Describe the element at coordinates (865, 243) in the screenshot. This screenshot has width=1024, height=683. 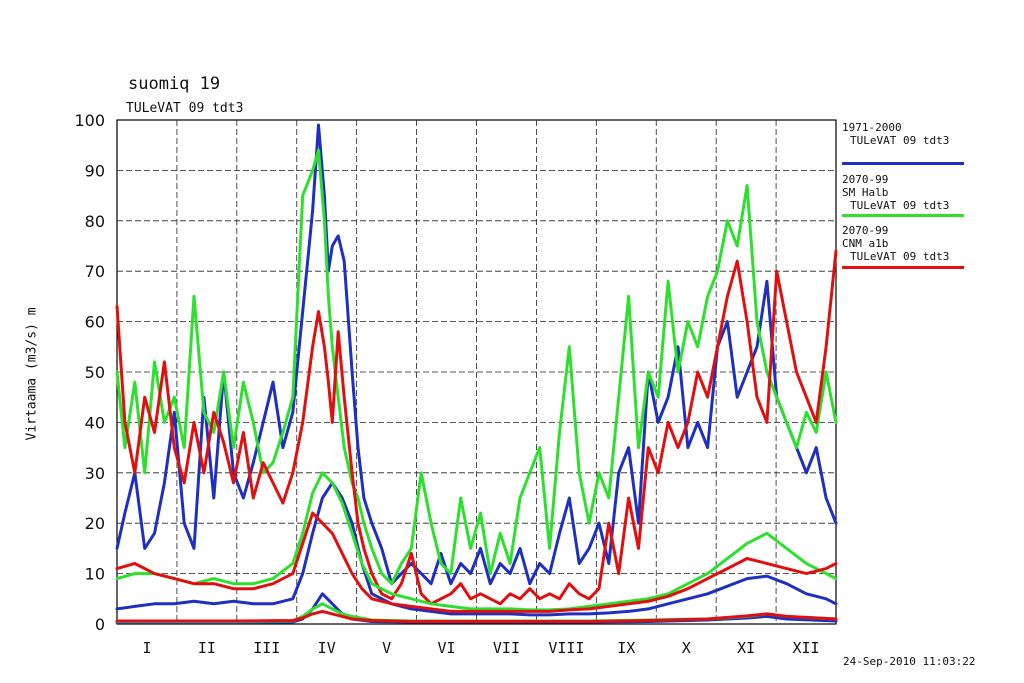
I see `legend-text: CNM a1b` at that location.